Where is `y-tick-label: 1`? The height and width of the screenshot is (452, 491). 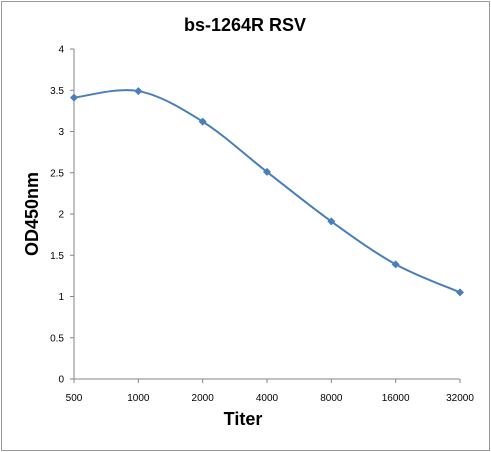
y-tick-label: 1 is located at coordinates (61, 297).